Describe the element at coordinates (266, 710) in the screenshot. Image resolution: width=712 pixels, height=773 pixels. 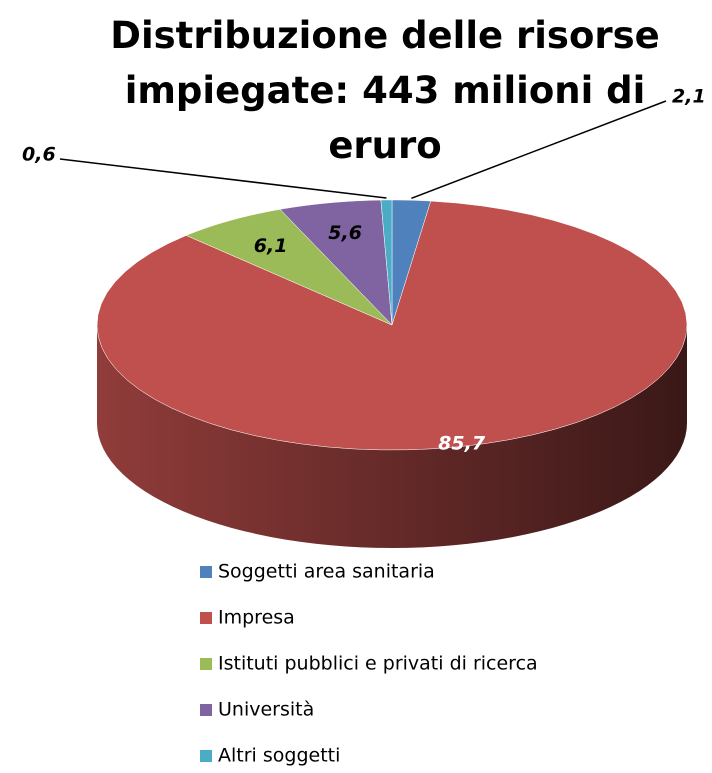
I see `legend-label: Università` at that location.